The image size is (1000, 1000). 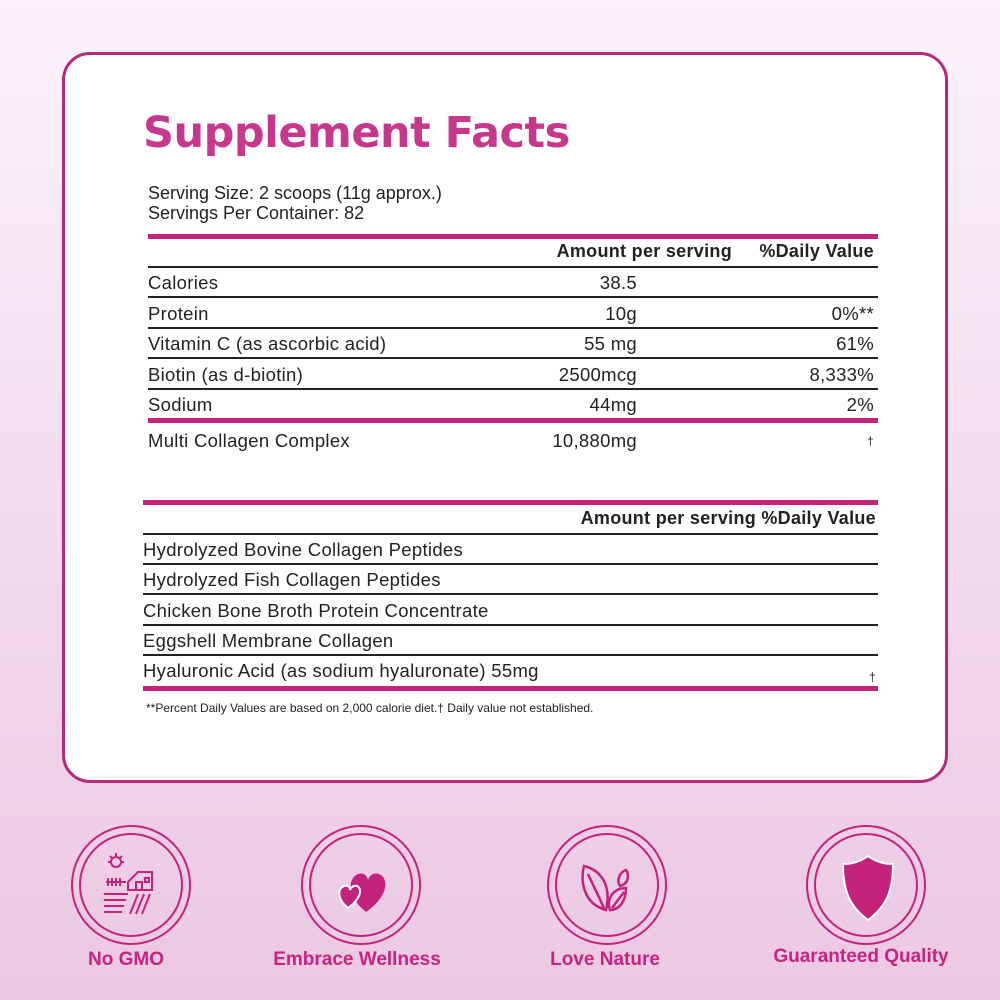 What do you see at coordinates (510, 611) in the screenshot?
I see `table-row: Chicken Bone Broth Protein Concentrate` at bounding box center [510, 611].